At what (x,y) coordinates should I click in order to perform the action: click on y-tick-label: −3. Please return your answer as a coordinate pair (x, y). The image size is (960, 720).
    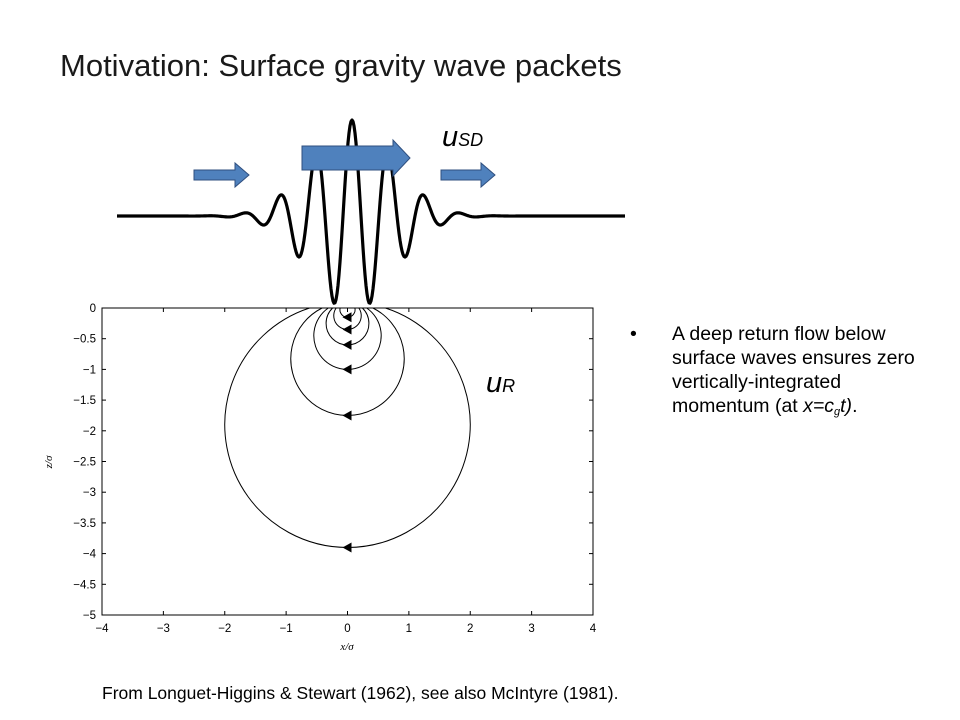
    Looking at the image, I should click on (89, 493).